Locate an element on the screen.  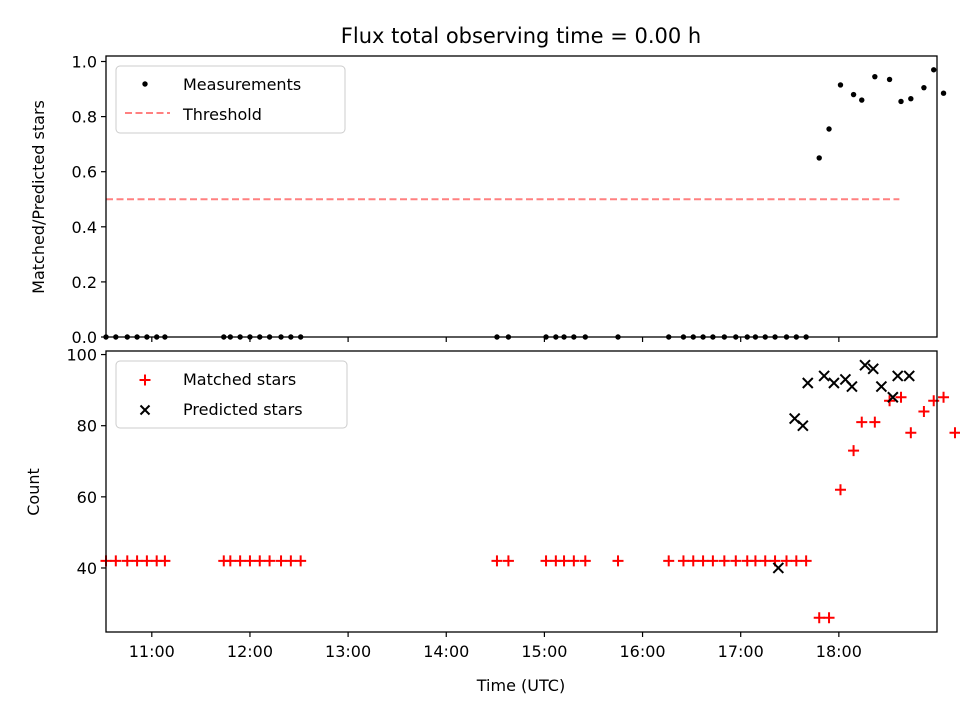
top-legend: Measurements Threshold is located at coordinates (230, 99).